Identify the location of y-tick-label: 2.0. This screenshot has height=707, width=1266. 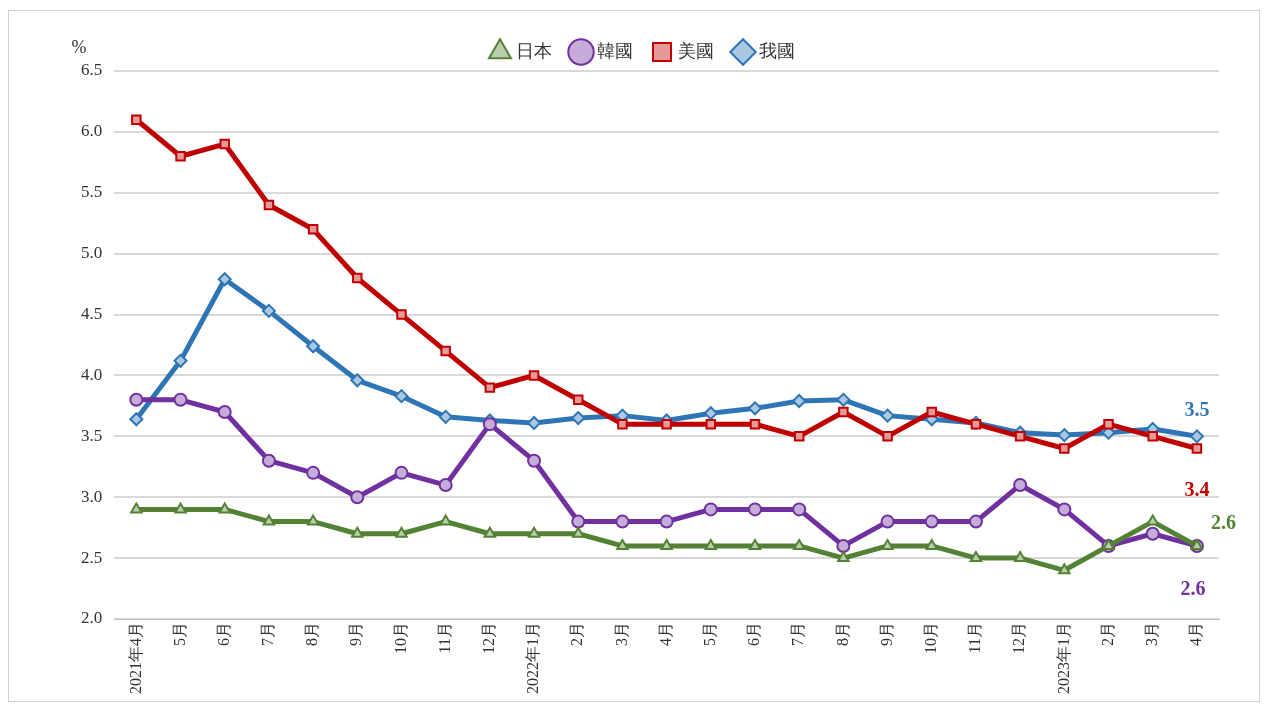
(92, 618).